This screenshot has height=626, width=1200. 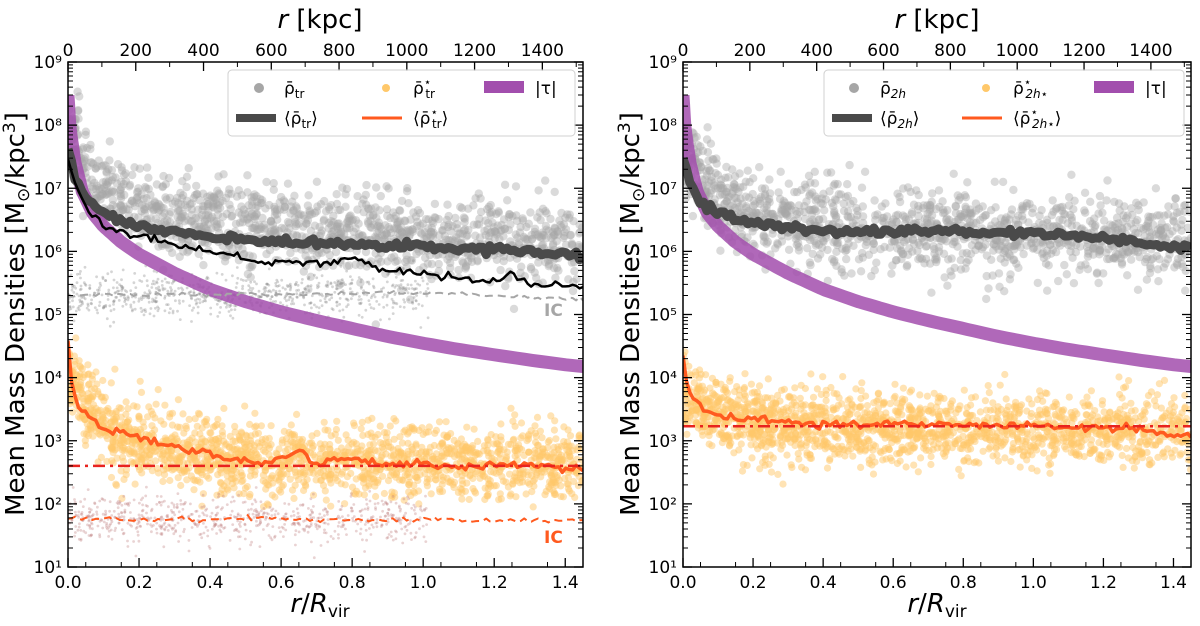 I want to click on left-top-axis-title: r [kpc], so click(x=319, y=20).